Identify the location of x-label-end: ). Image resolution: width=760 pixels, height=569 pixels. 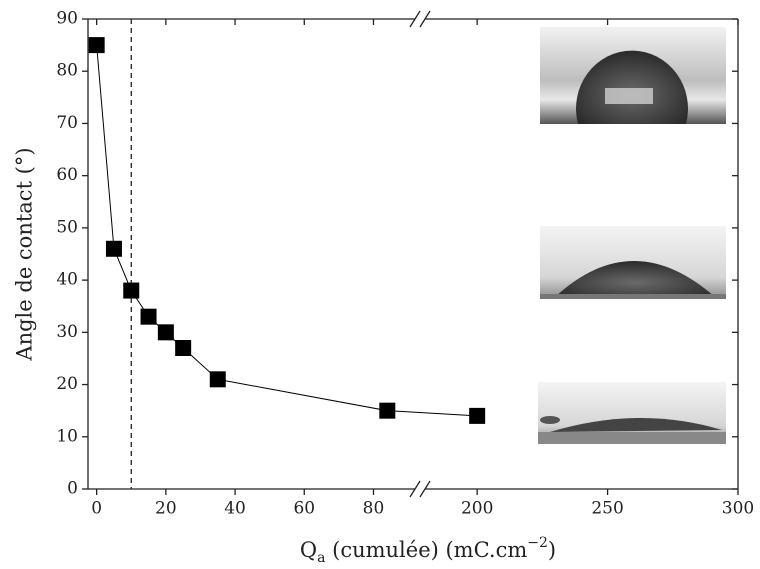
(552, 550).